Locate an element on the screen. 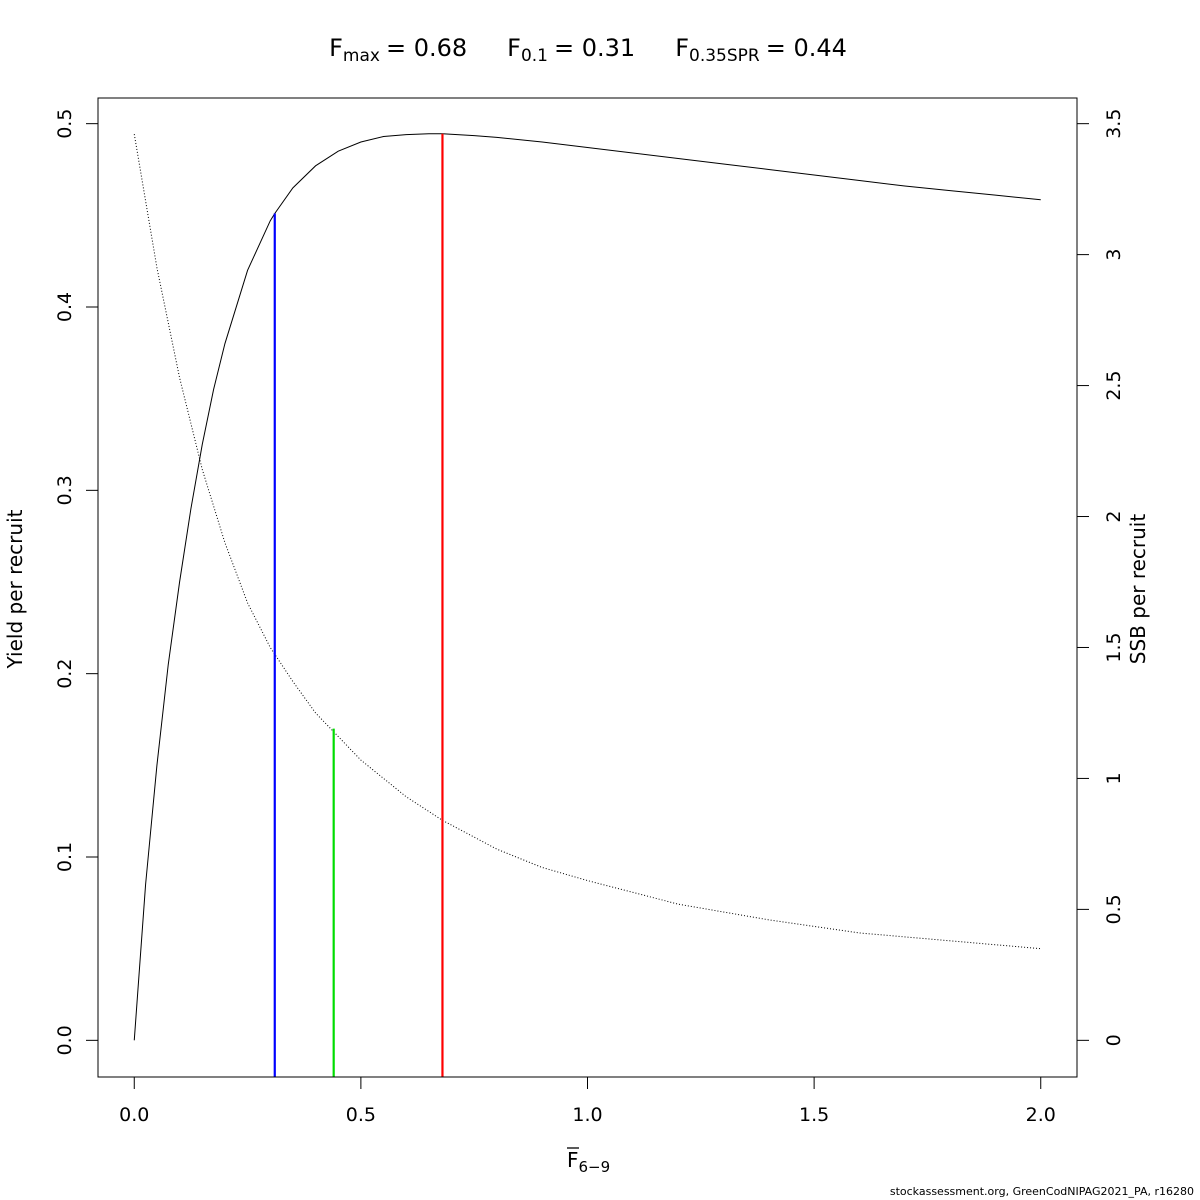 This screenshot has height=1200, width=1200. title-fmax-sub: max is located at coordinates (361, 56).